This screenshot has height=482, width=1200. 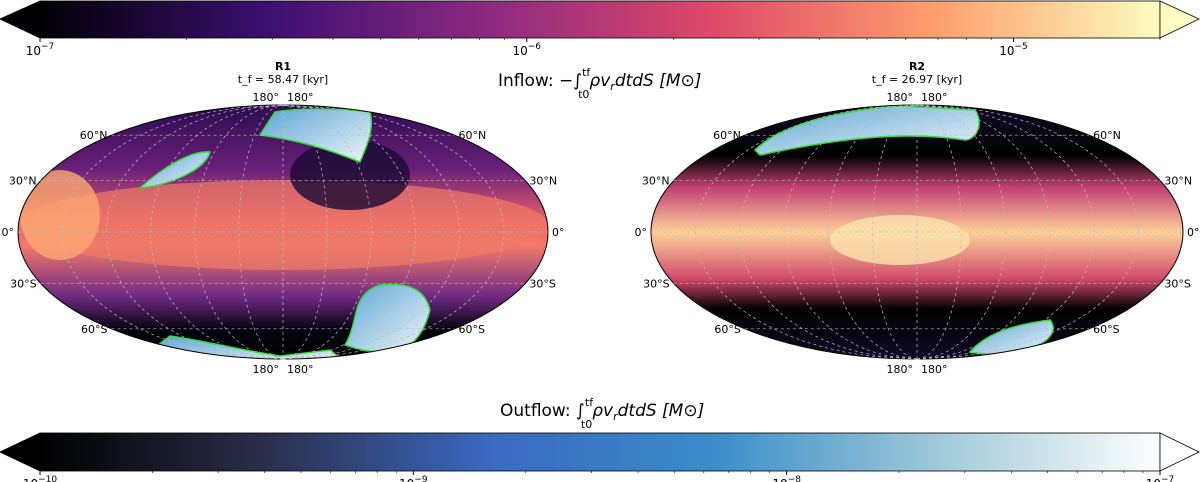 I want to click on colorbar-tick-label: 10−9, so click(x=413, y=478).